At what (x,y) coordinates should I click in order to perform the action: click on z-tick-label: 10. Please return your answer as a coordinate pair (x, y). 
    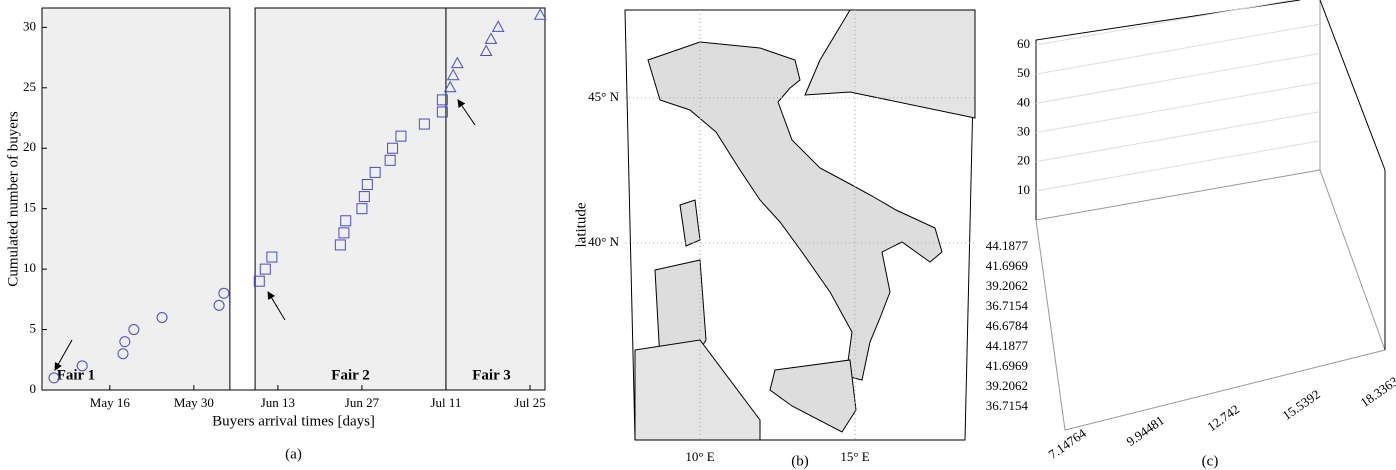
    Looking at the image, I should click on (1023, 189).